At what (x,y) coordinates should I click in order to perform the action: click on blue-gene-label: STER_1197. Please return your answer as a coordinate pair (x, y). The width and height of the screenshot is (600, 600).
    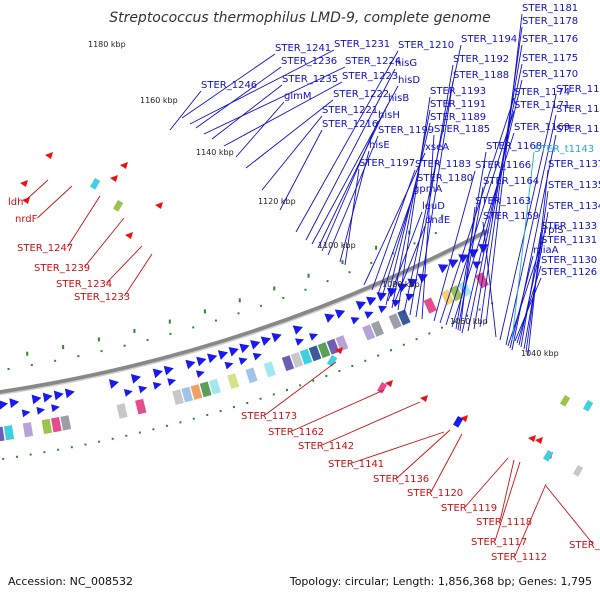
    Looking at the image, I should click on (387, 163).